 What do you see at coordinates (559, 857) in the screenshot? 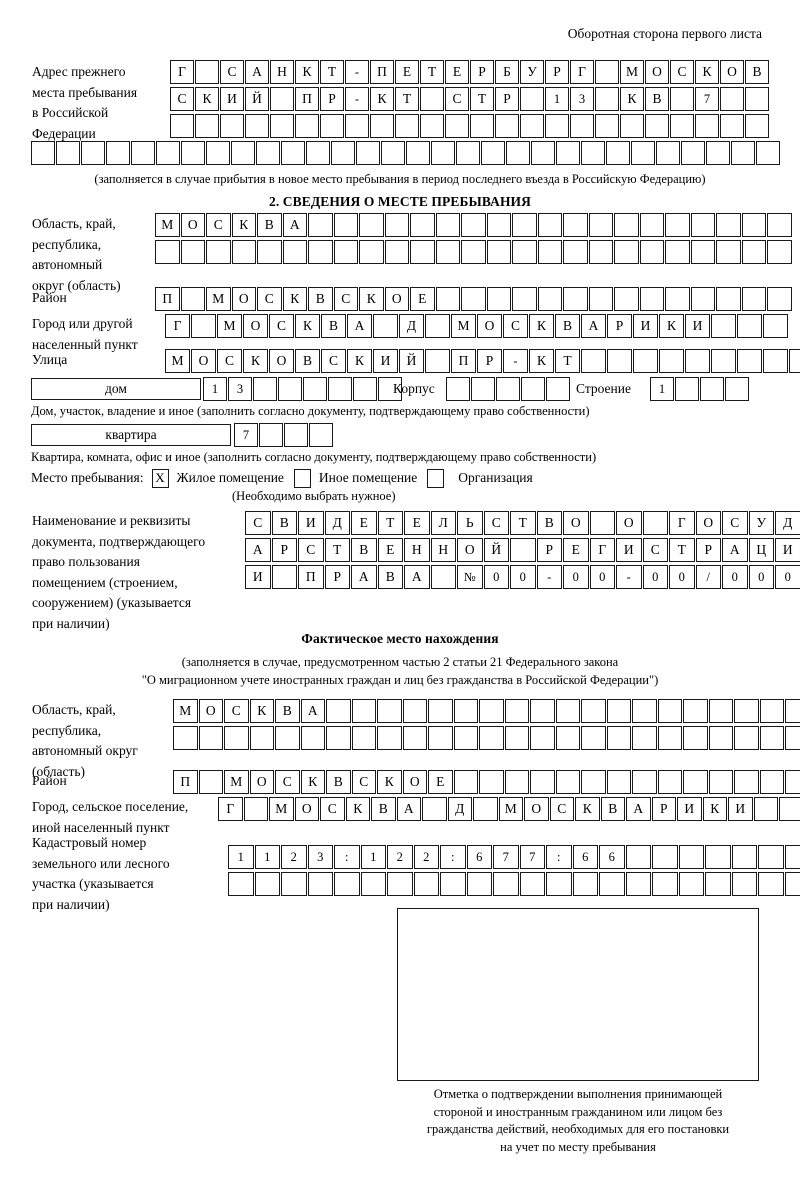
I see `char-box: :` at bounding box center [559, 857].